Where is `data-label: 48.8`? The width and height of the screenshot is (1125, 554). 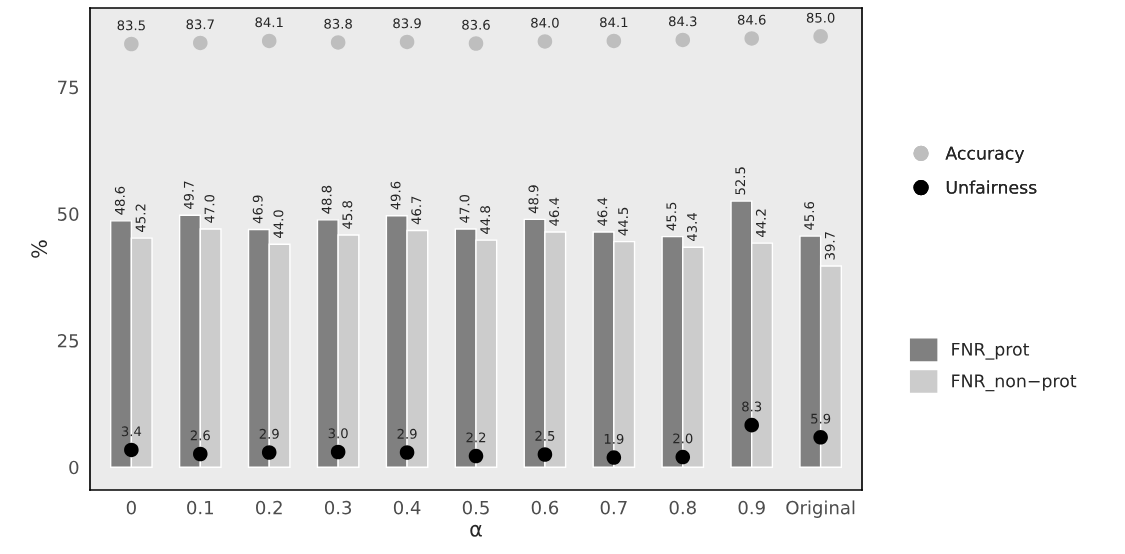 data-label: 48.8 is located at coordinates (326, 199).